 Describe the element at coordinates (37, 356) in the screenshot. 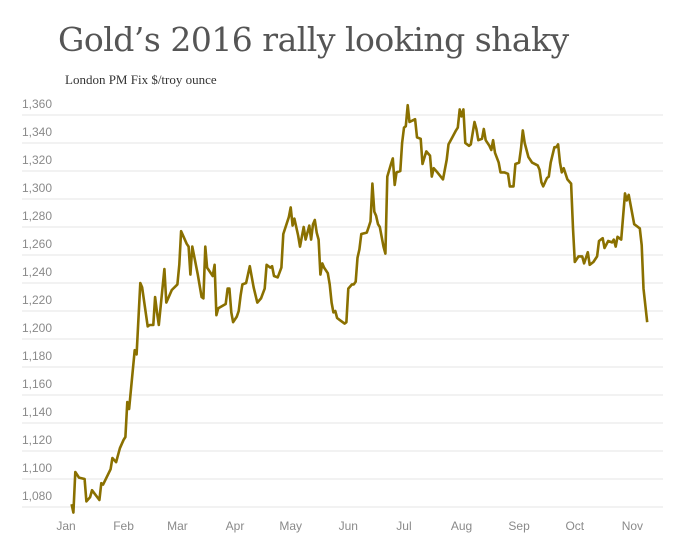

I see `y-tick-label: 1,180` at that location.